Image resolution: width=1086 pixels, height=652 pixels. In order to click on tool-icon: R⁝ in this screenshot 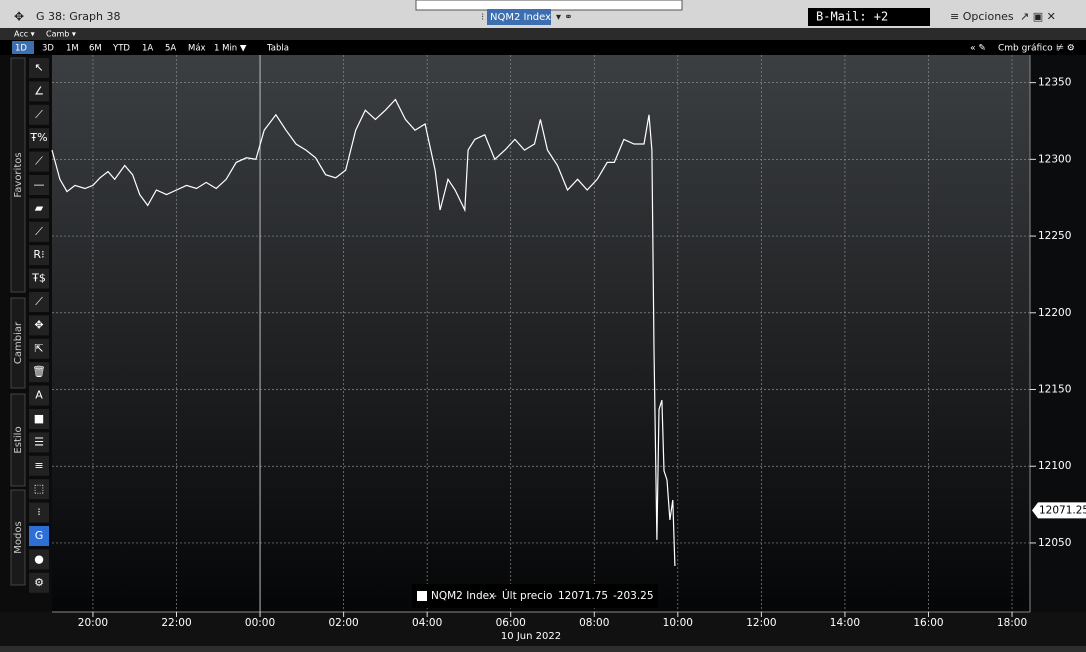, I will do `click(38, 254)`.